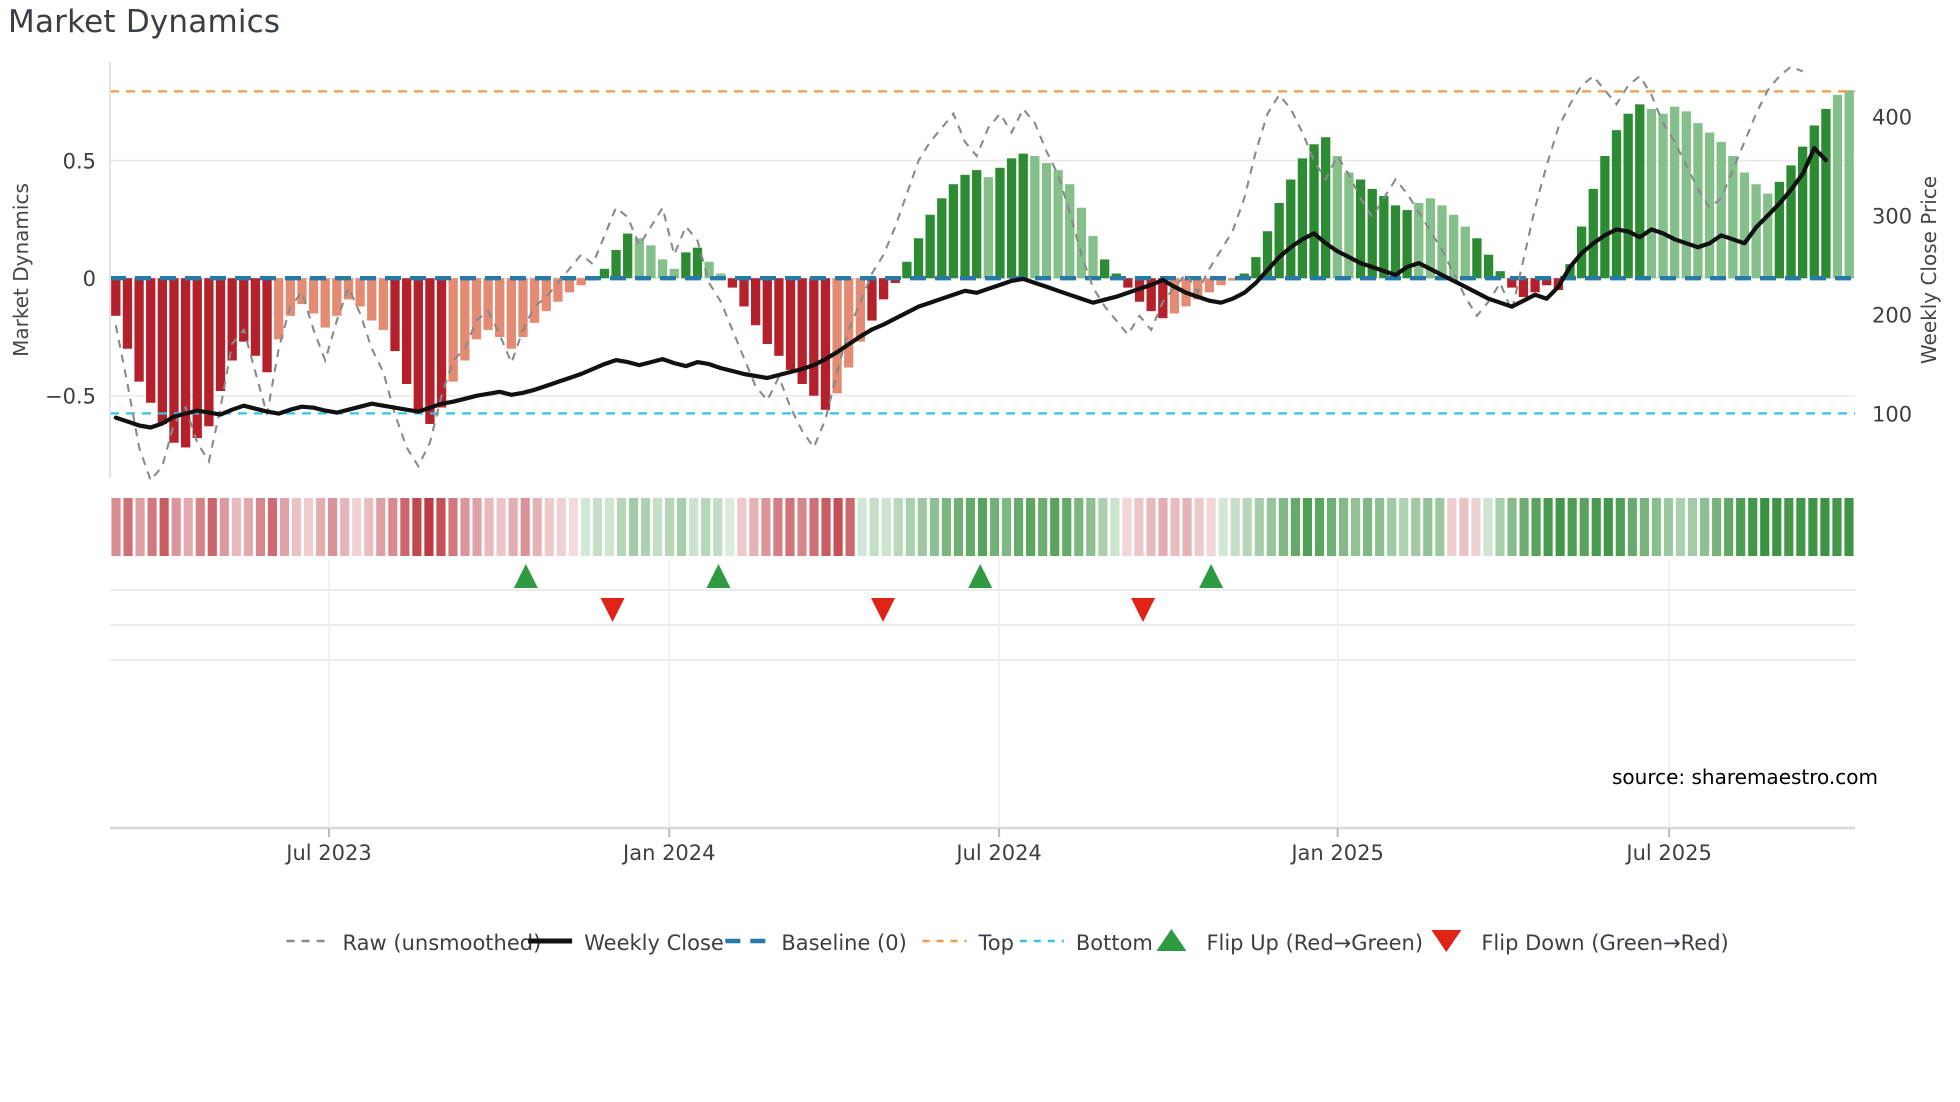 The height and width of the screenshot is (1102, 1960). What do you see at coordinates (1289, 942) in the screenshot?
I see `legend-item: Flip Up (Red→Green)` at bounding box center [1289, 942].